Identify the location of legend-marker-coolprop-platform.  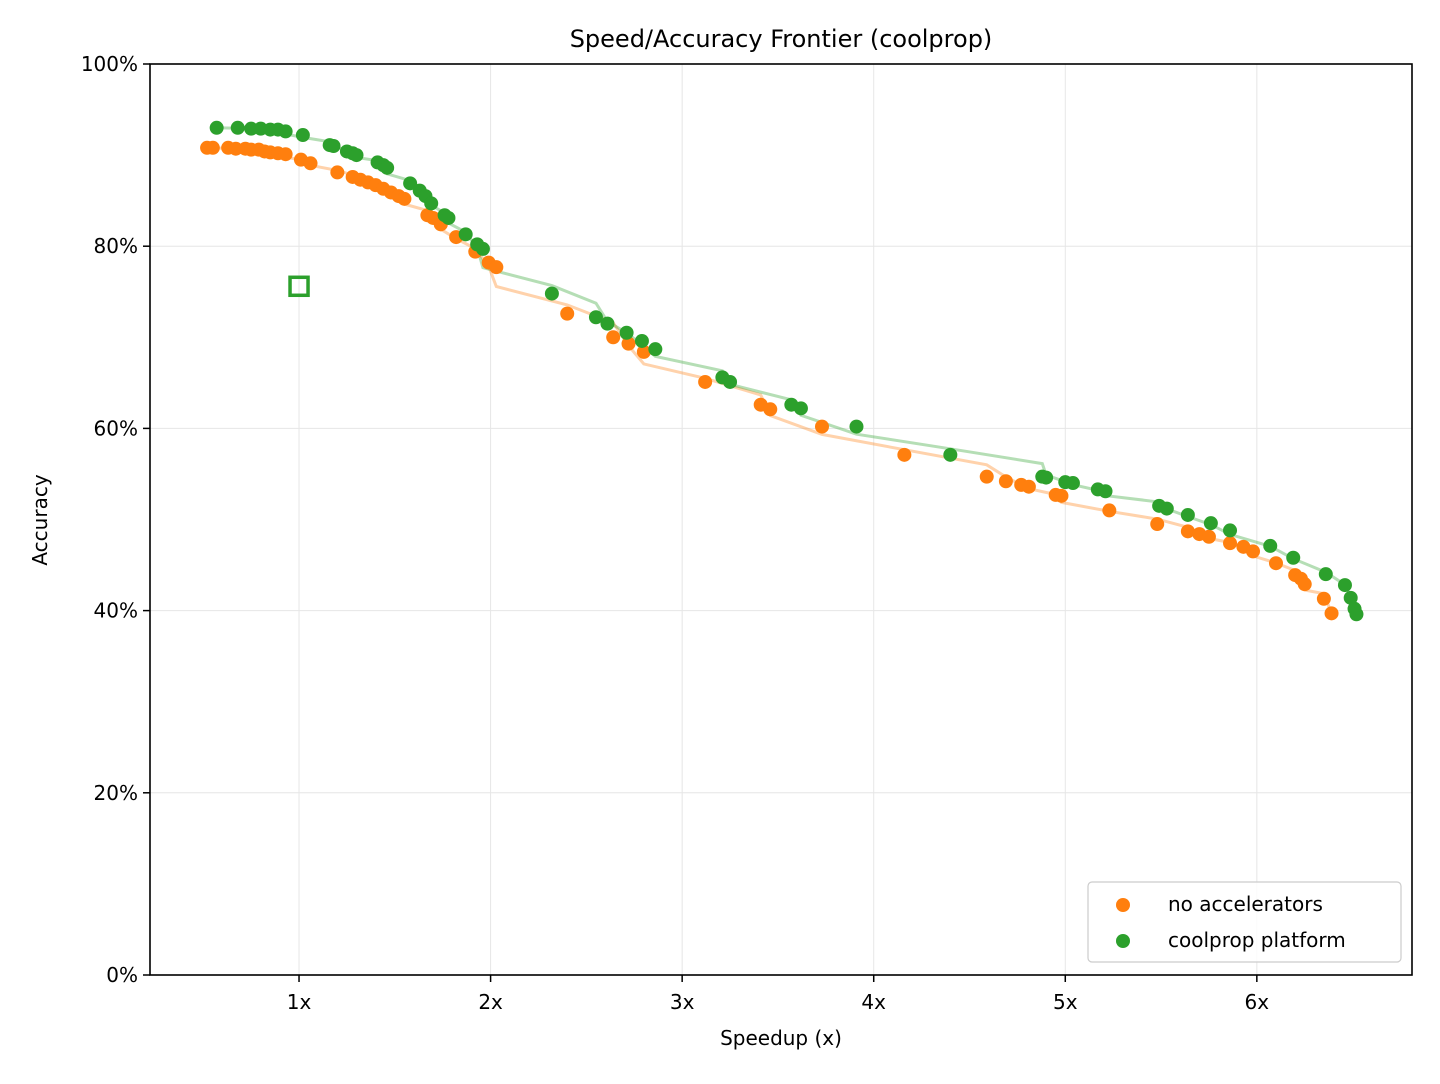
(1123, 941).